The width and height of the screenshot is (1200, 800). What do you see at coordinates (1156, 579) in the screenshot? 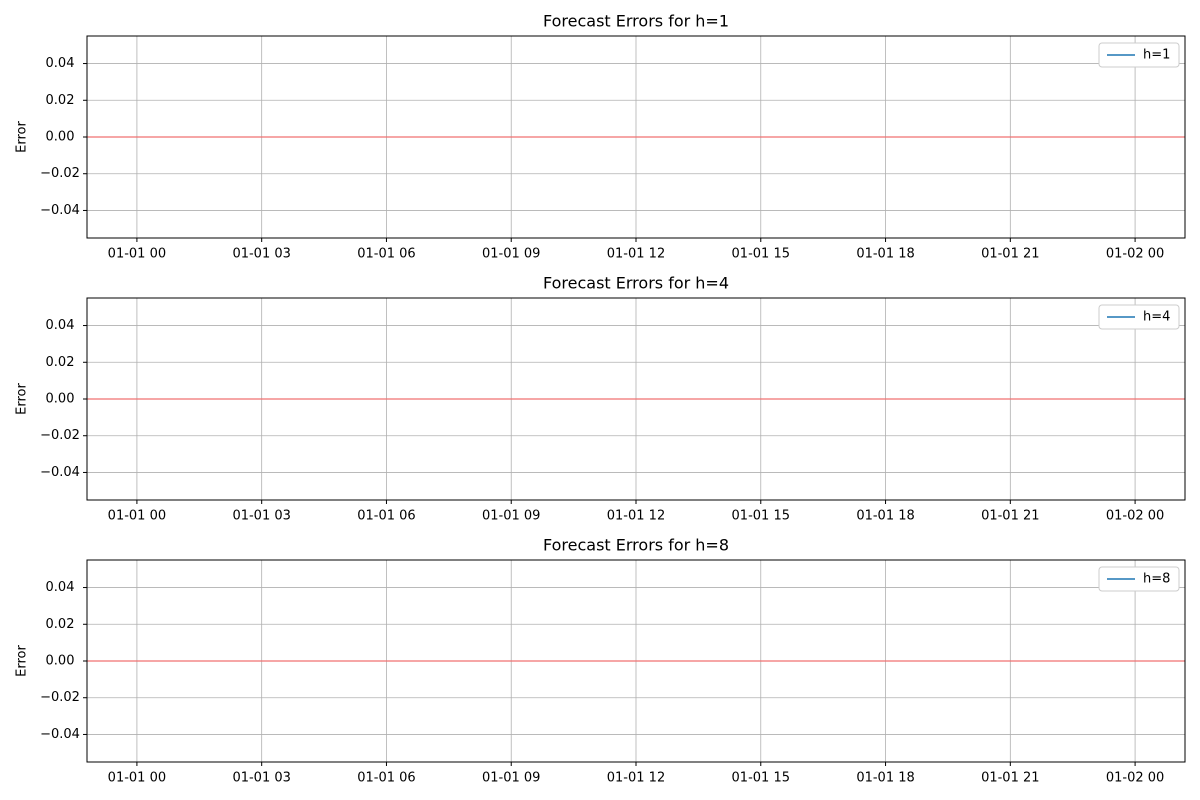
I see `legend-label: h=8` at bounding box center [1156, 579].